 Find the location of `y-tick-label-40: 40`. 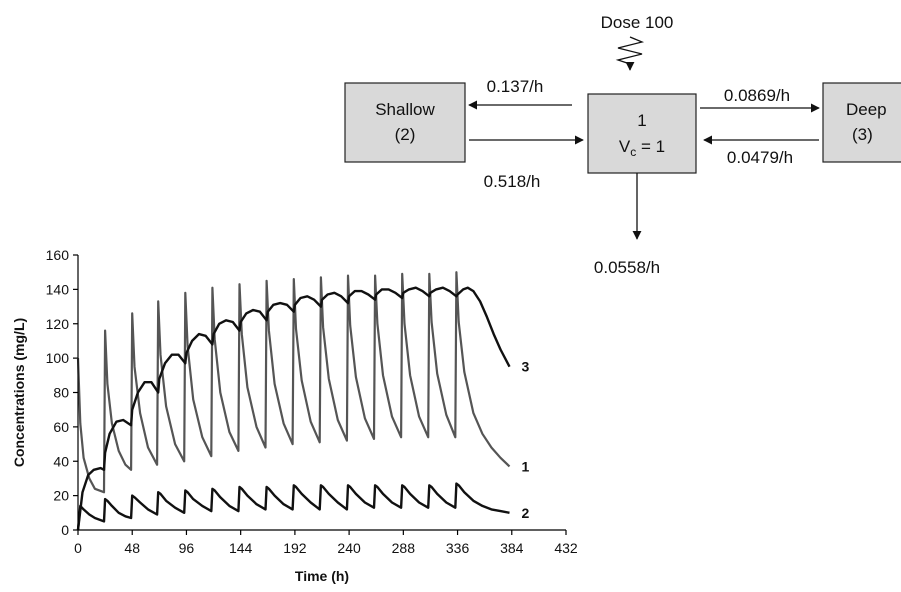

y-tick-label-40: 40 is located at coordinates (61, 461).